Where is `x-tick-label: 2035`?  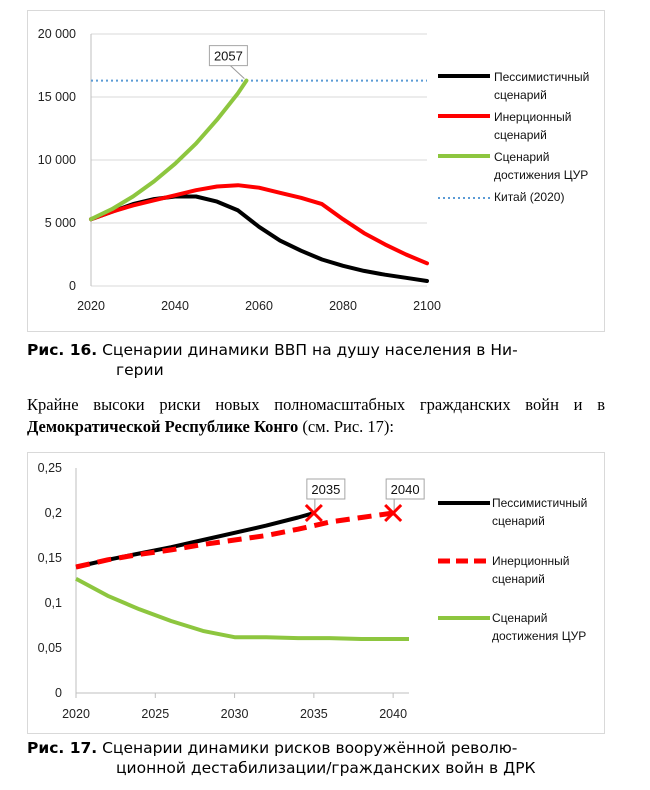 x-tick-label: 2035 is located at coordinates (314, 714).